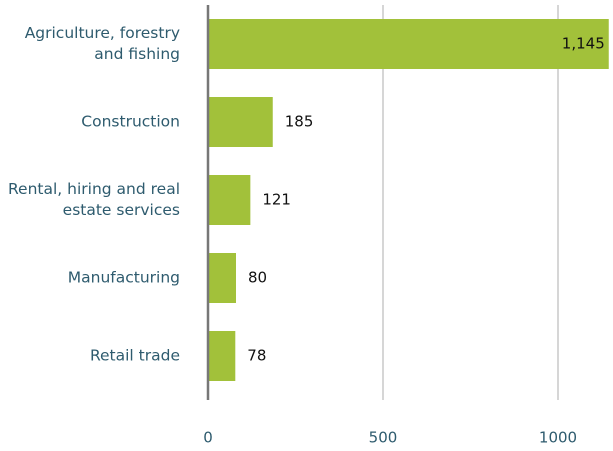 The height and width of the screenshot is (451, 613). What do you see at coordinates (257, 278) in the screenshot?
I see `value-label: 80` at bounding box center [257, 278].